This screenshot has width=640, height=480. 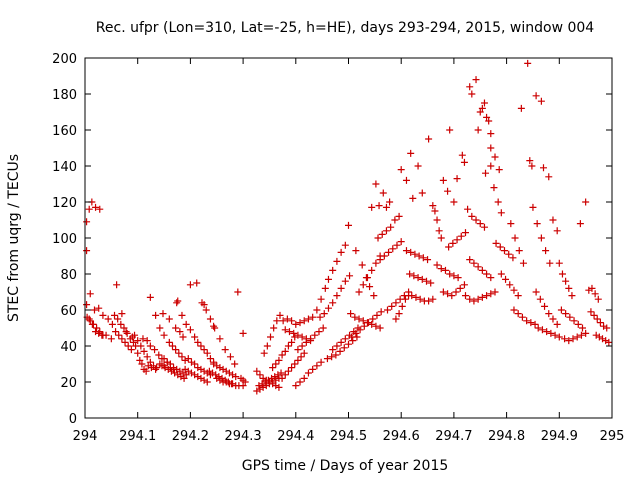 What do you see at coordinates (14, 238) in the screenshot?
I see `y-axis-label: STEC from uqrg / TECUs` at bounding box center [14, 238].